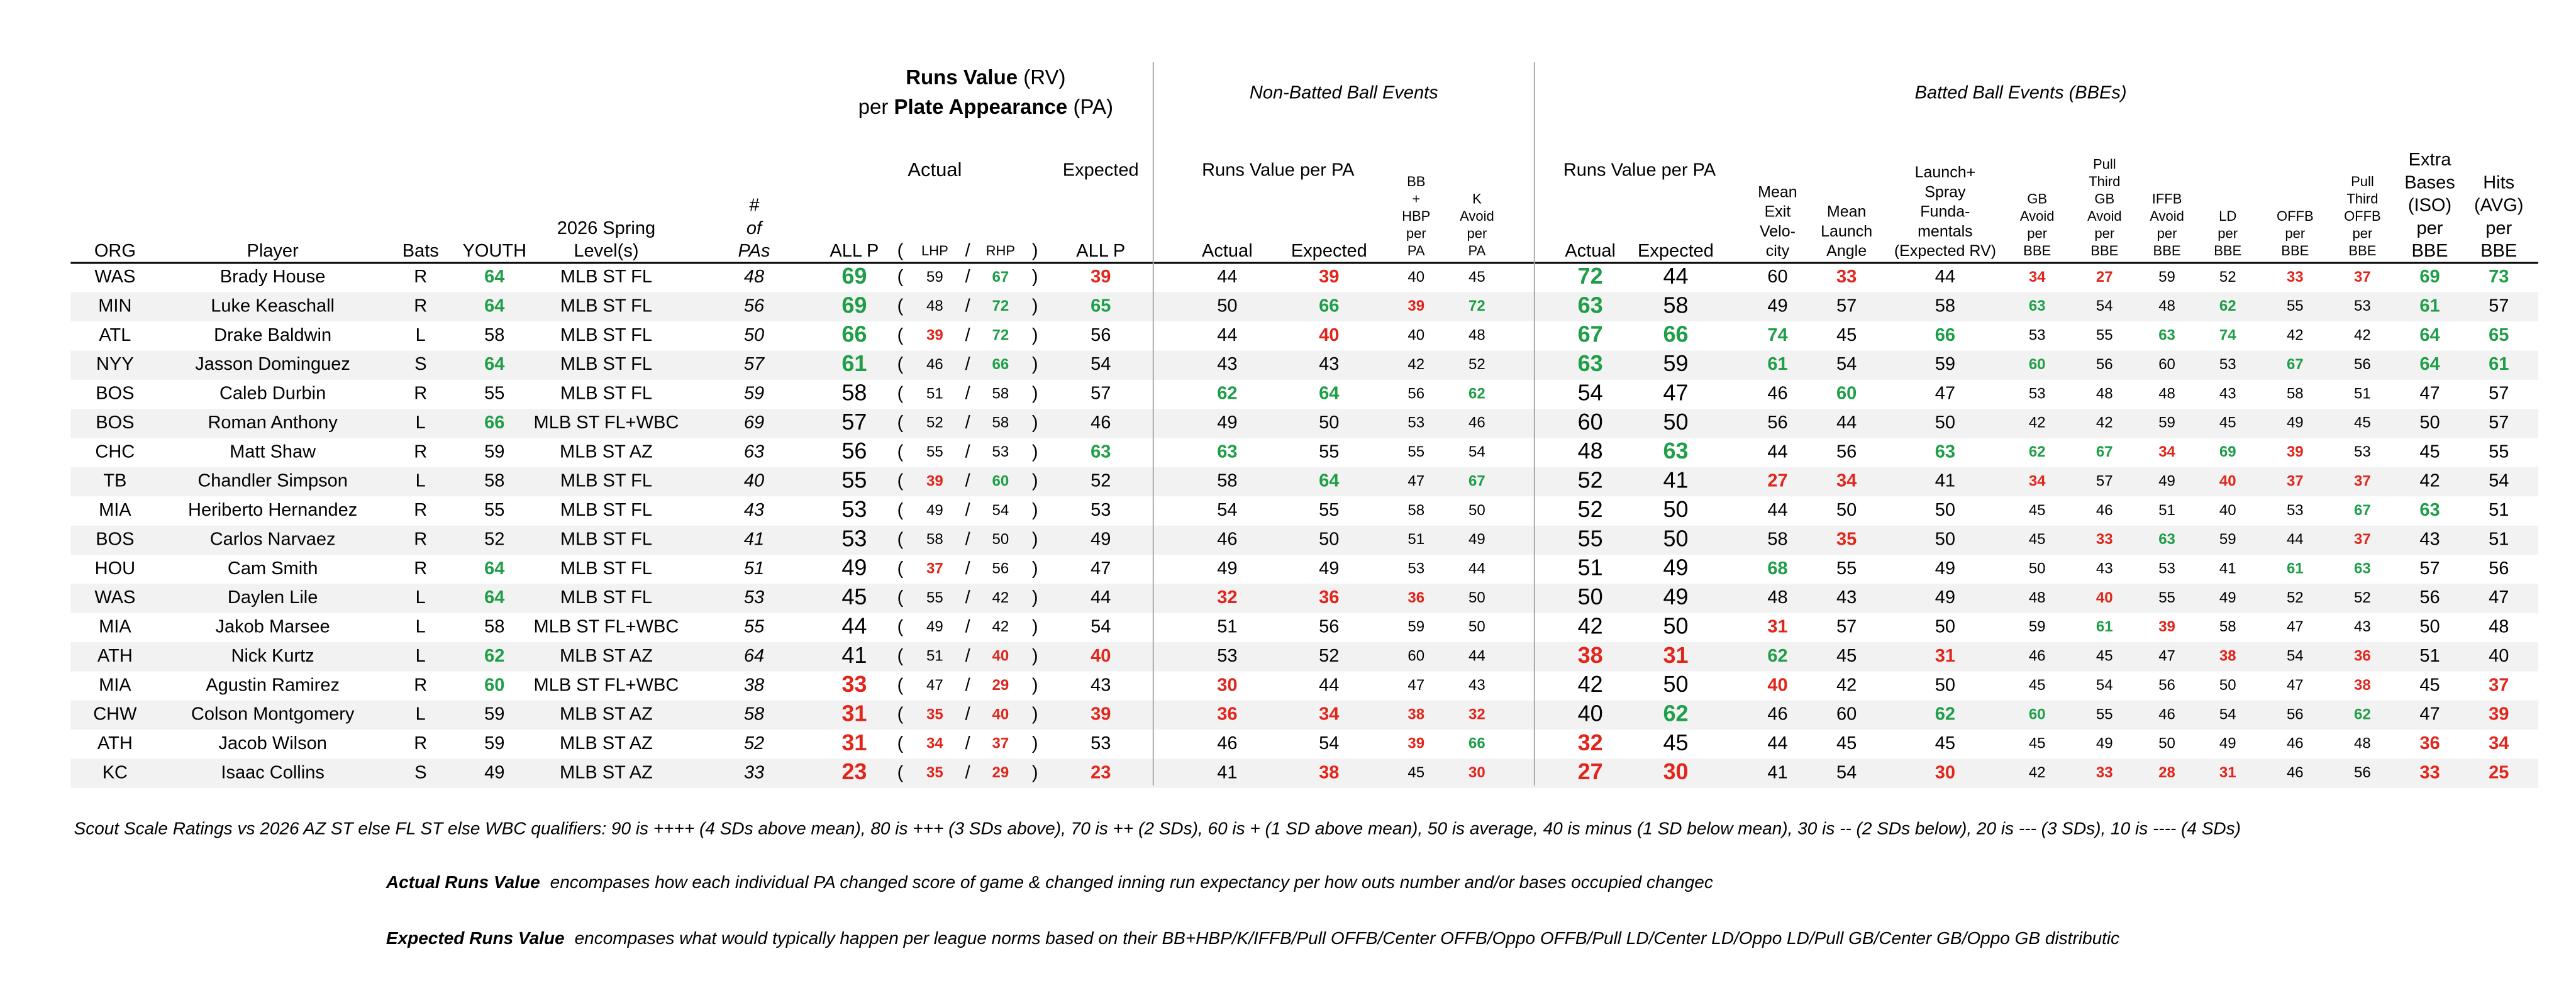  I want to click on header-line: Hits, so click(2498, 182).